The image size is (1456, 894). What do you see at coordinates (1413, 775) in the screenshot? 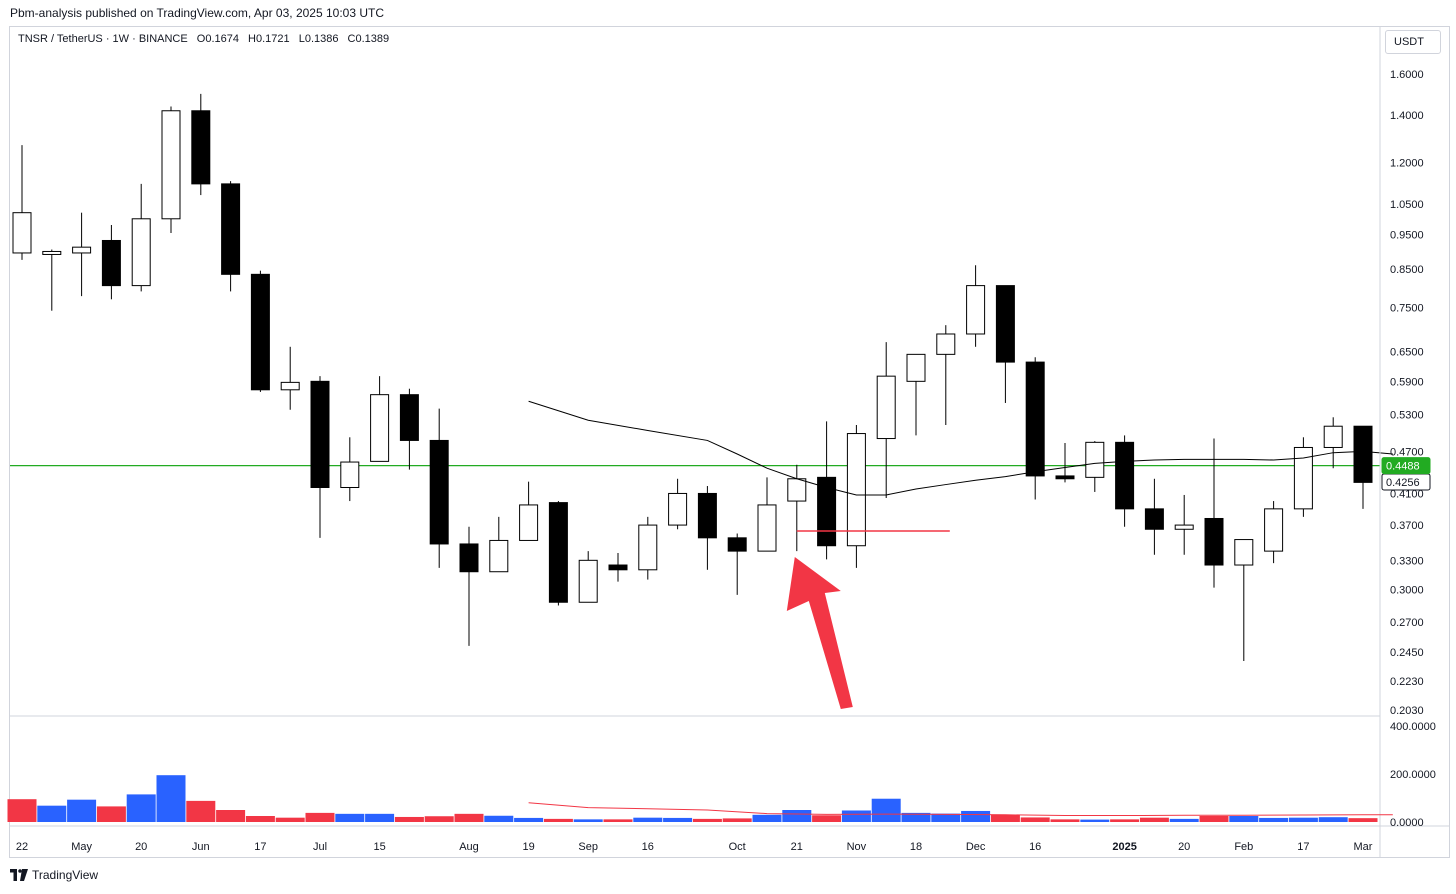
I see `volume-axis: 400.0000 200.0000 0.0000` at bounding box center [1413, 775].